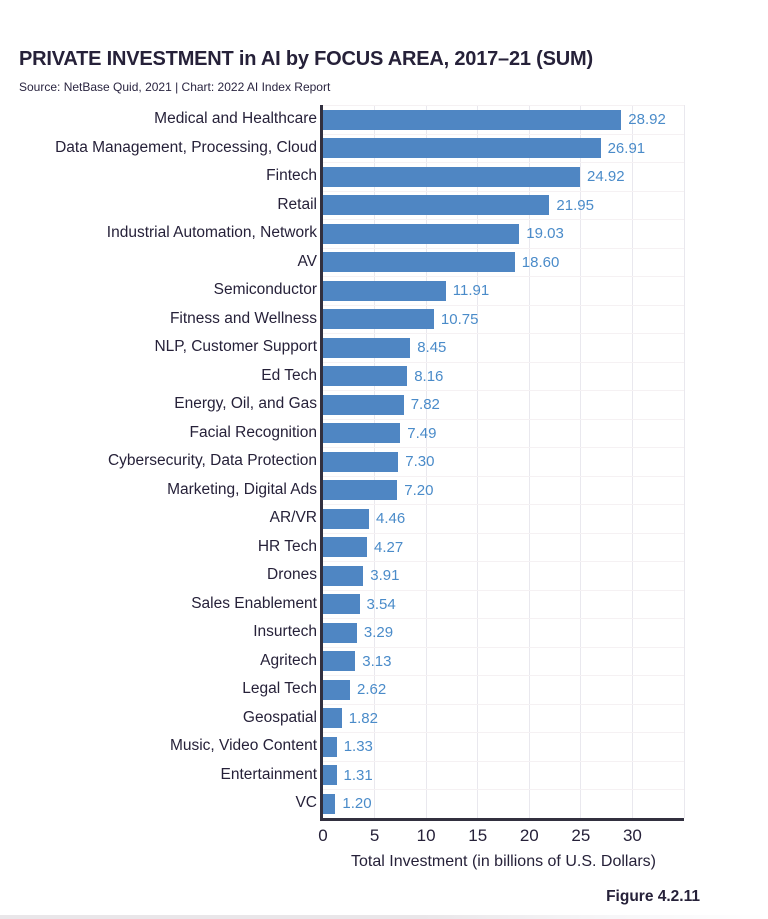 The width and height of the screenshot is (768, 919). Describe the element at coordinates (626, 148) in the screenshot. I see `bar-value-label: 26.91` at that location.